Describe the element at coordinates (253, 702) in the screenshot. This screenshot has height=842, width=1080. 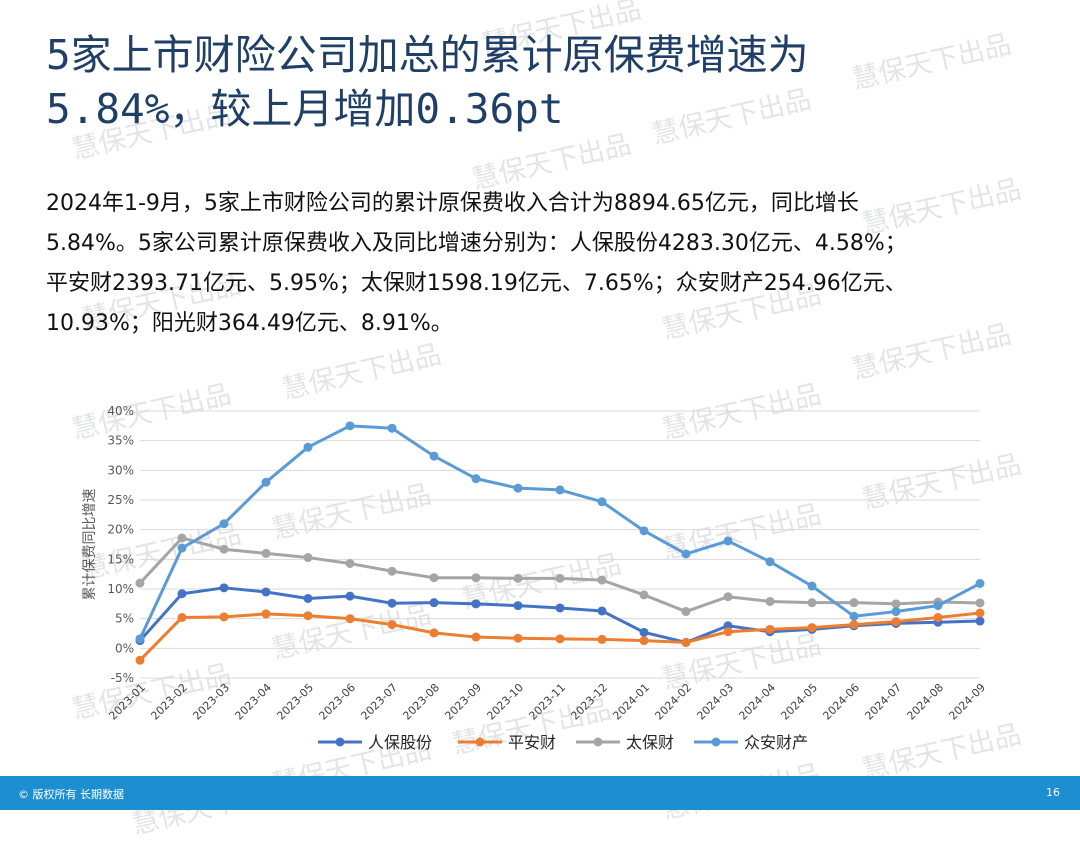
I see `x-tick-label: 2023-04` at that location.